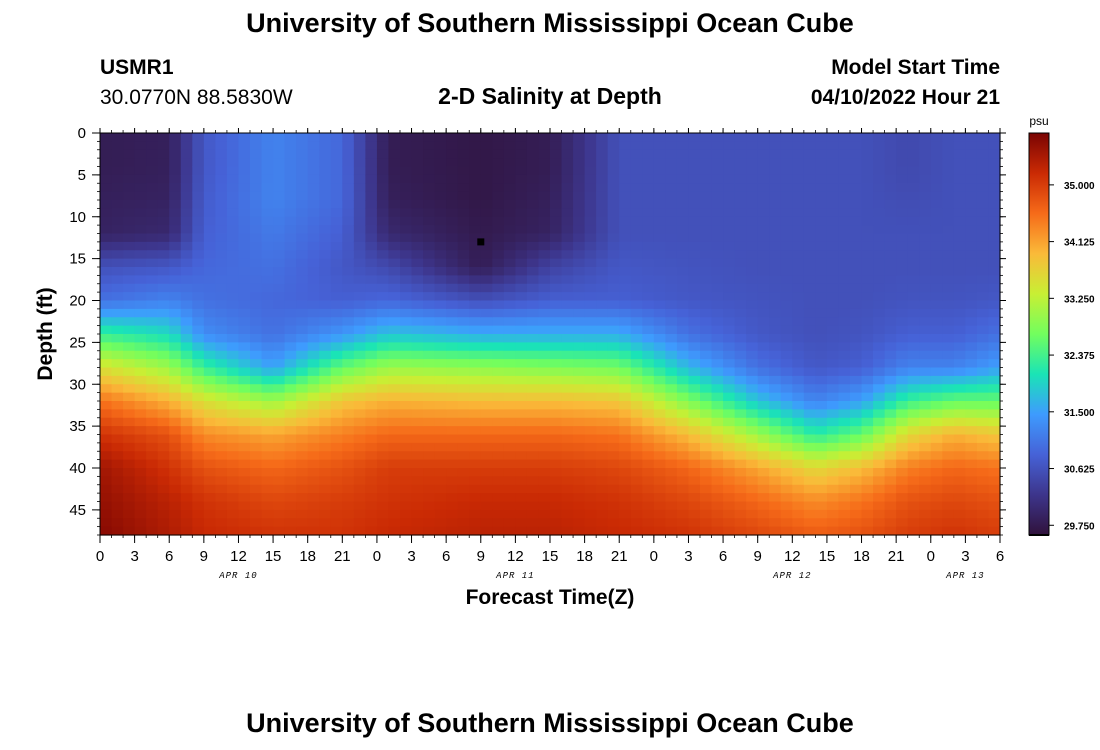 This screenshot has height=750, width=1100. Describe the element at coordinates (77, 384) in the screenshot. I see `y-tick-label: 30` at that location.